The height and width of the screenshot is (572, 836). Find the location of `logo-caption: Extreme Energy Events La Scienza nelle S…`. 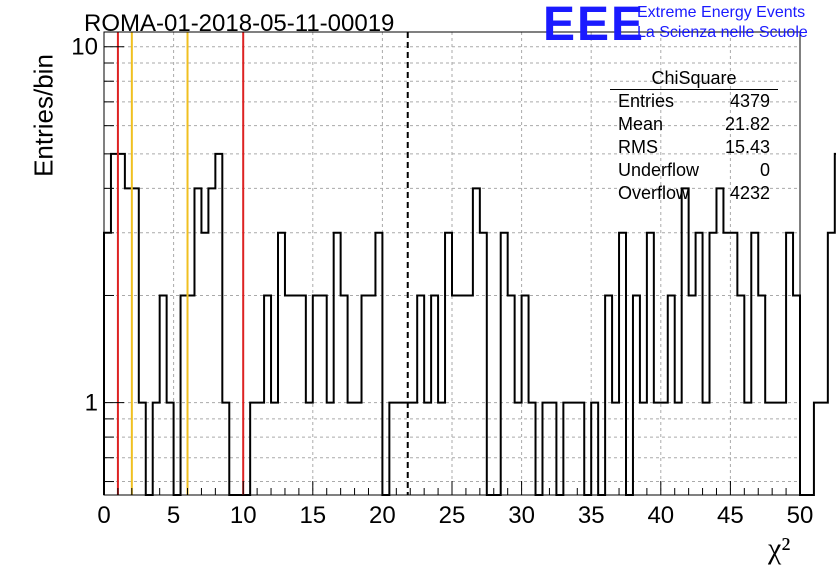

logo-caption: Extreme Energy Events La Scienza nelle S… is located at coordinates (722, 23).